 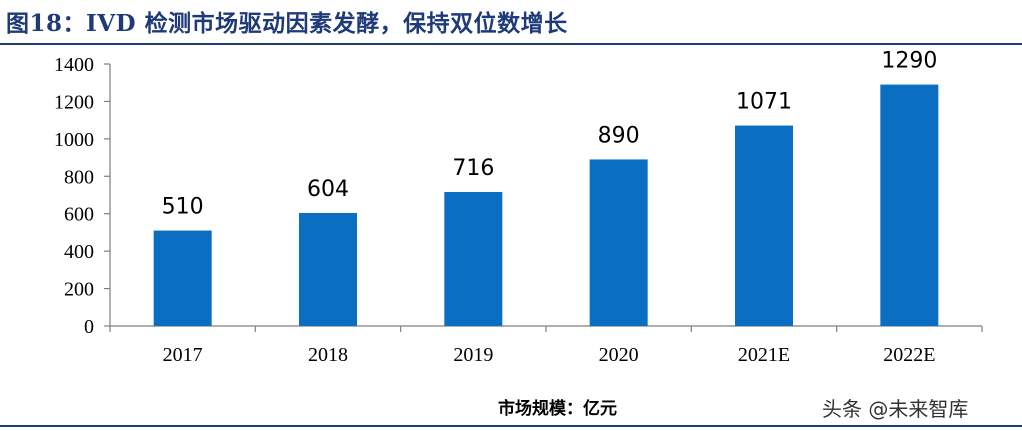 I want to click on bottom-divider, so click(x=511, y=426).